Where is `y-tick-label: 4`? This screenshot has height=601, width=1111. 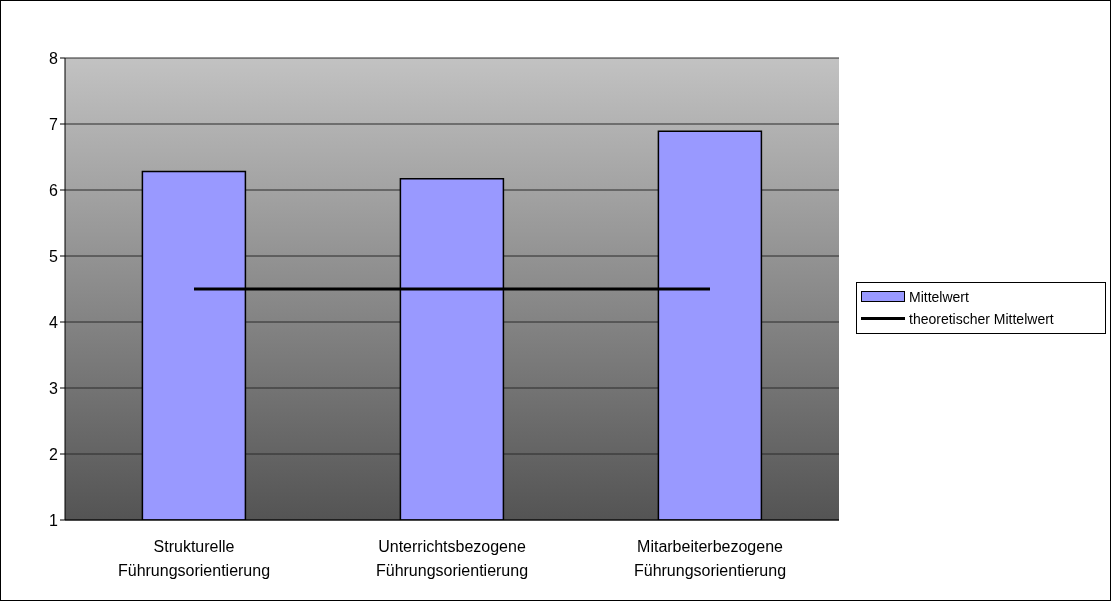
y-tick-label: 4 is located at coordinates (54, 322).